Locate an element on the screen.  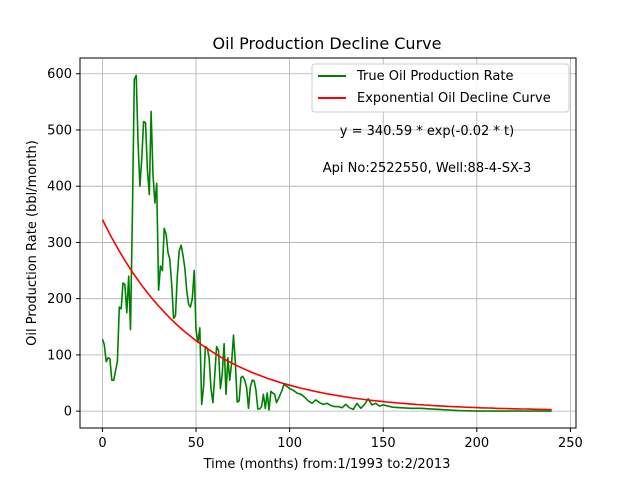
well-annotation: Api No:2522550, Well:88-4-SX-3 is located at coordinates (427, 168).